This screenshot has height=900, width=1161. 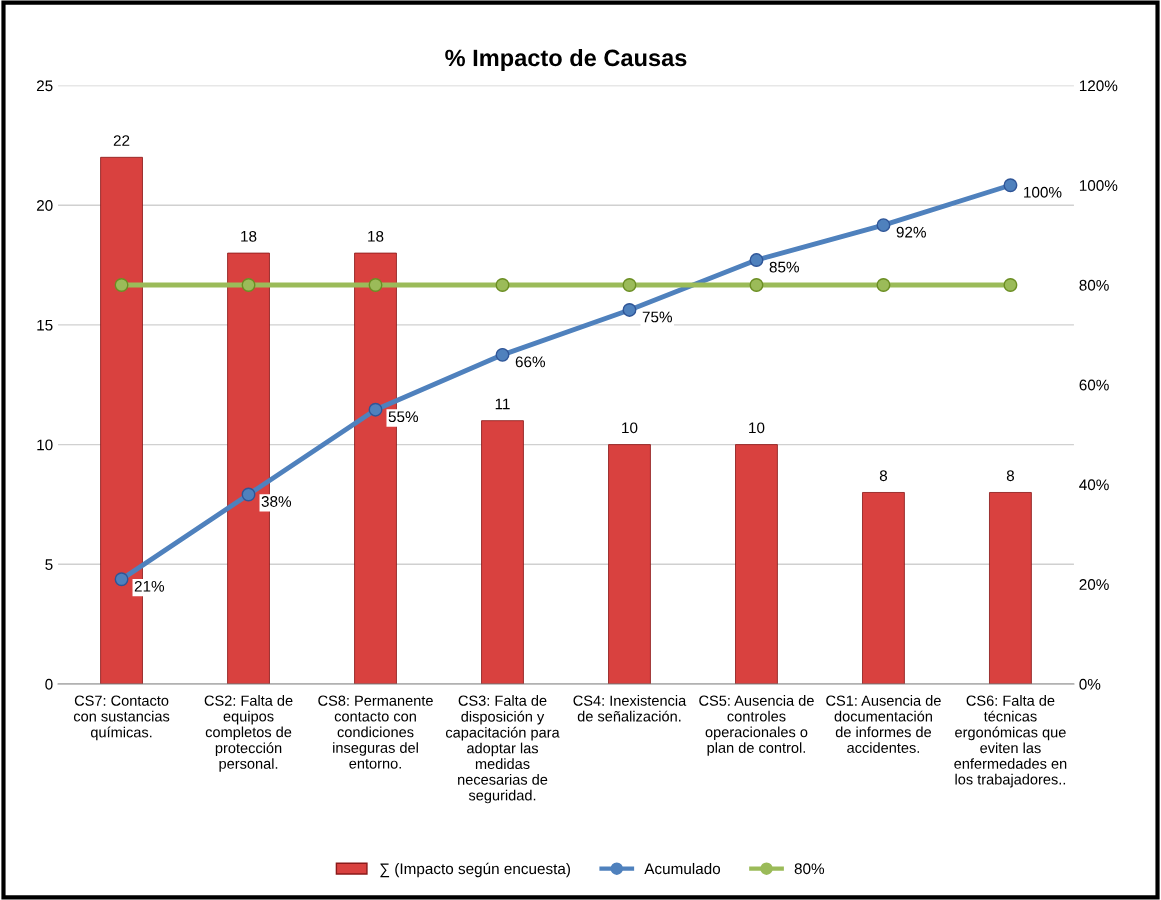 I want to click on x-tick-label: CS3: Falta de disposición y capacitación para adoptar las medidas necesarias de seguridad., so click(x=502, y=749).